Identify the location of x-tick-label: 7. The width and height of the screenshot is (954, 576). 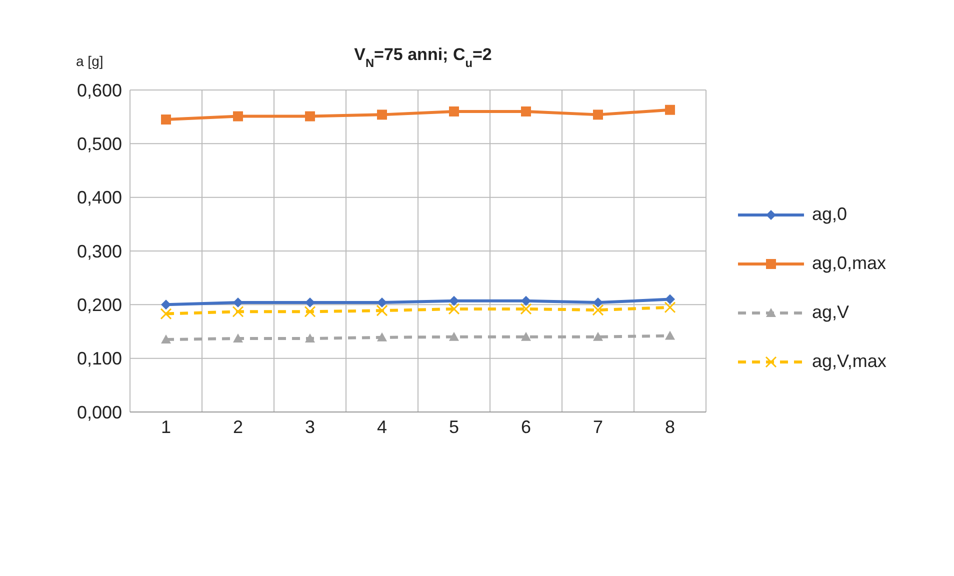
(598, 426).